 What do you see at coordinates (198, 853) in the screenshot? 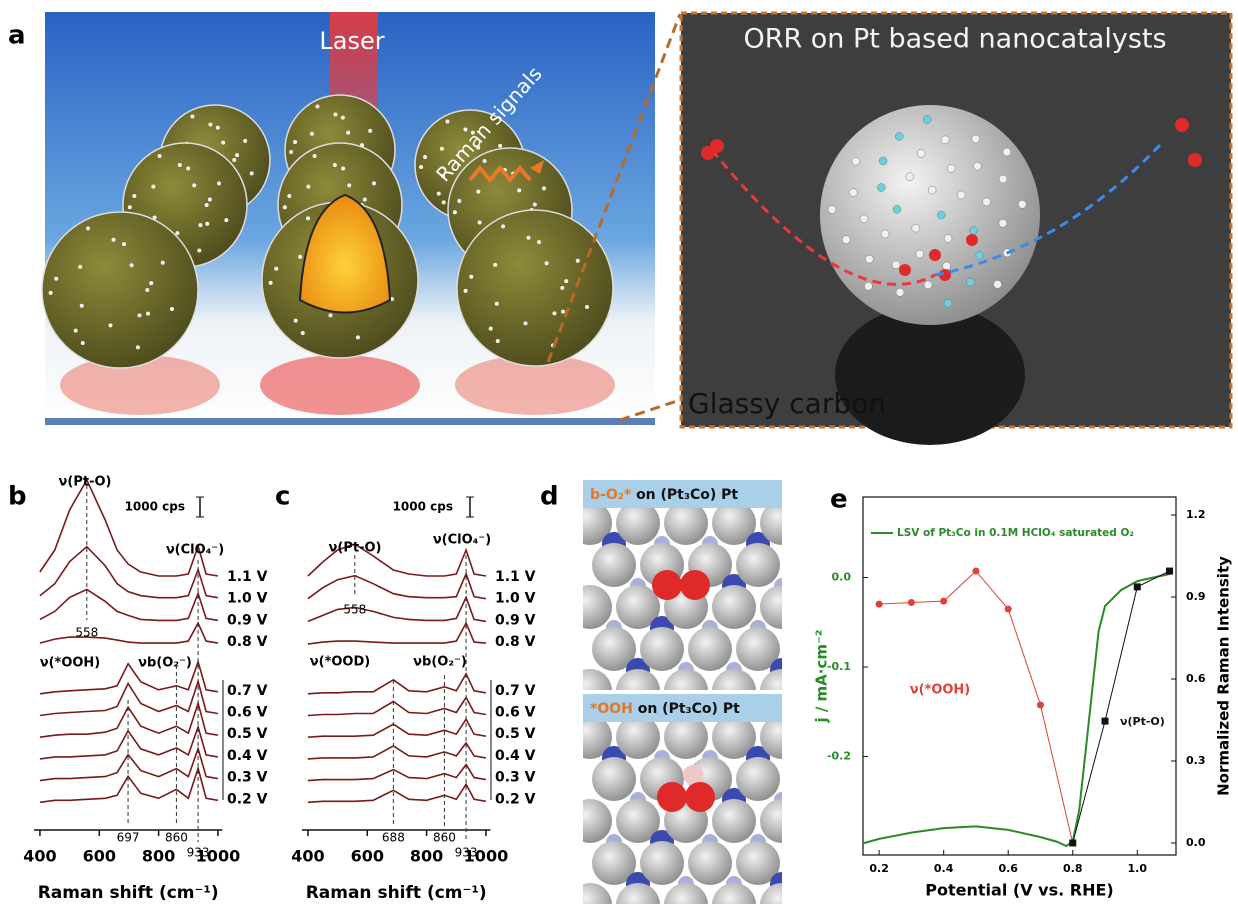
I see `peak-position: 933` at bounding box center [198, 853].